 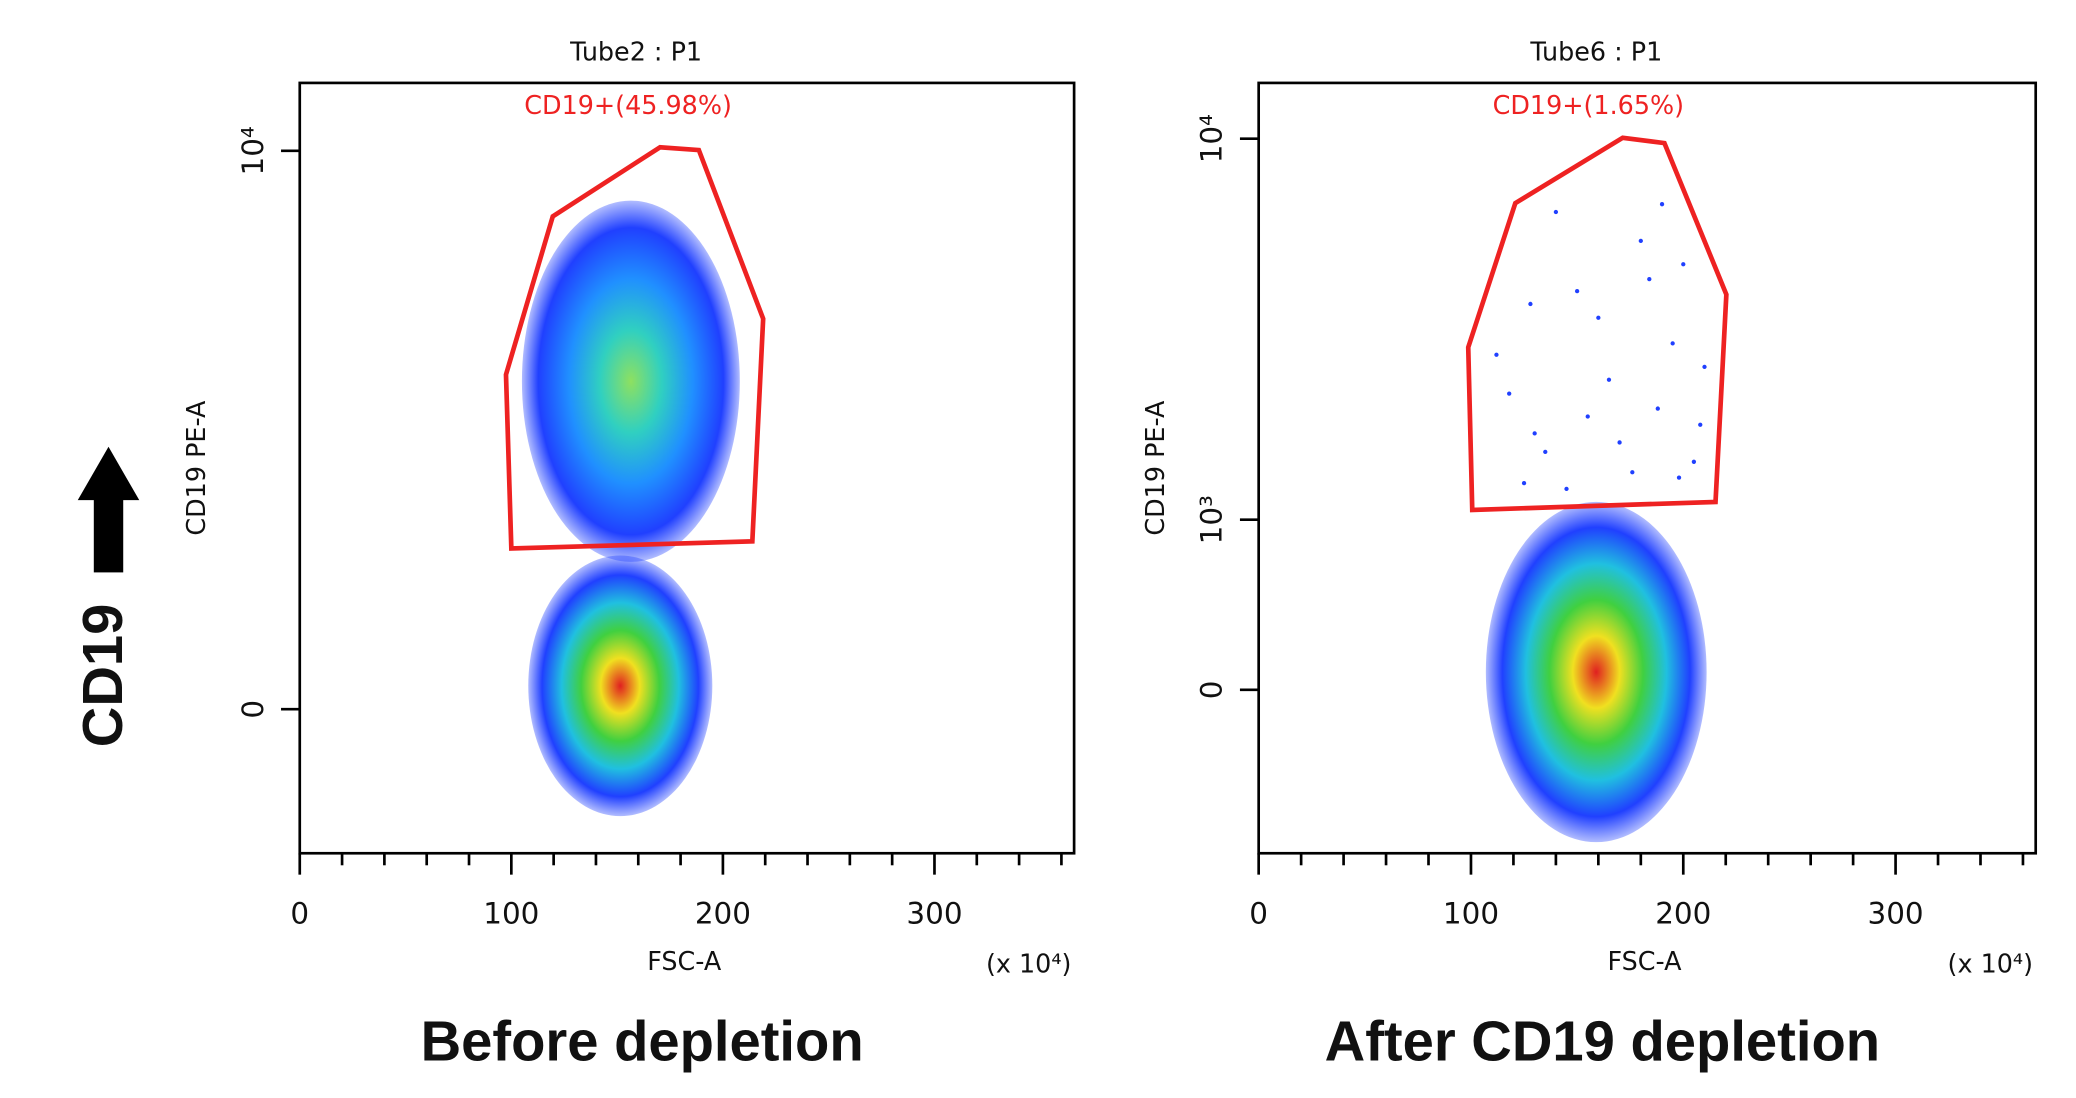 I want to click on gate-label: CD19+(1.65%), so click(x=1588, y=105).